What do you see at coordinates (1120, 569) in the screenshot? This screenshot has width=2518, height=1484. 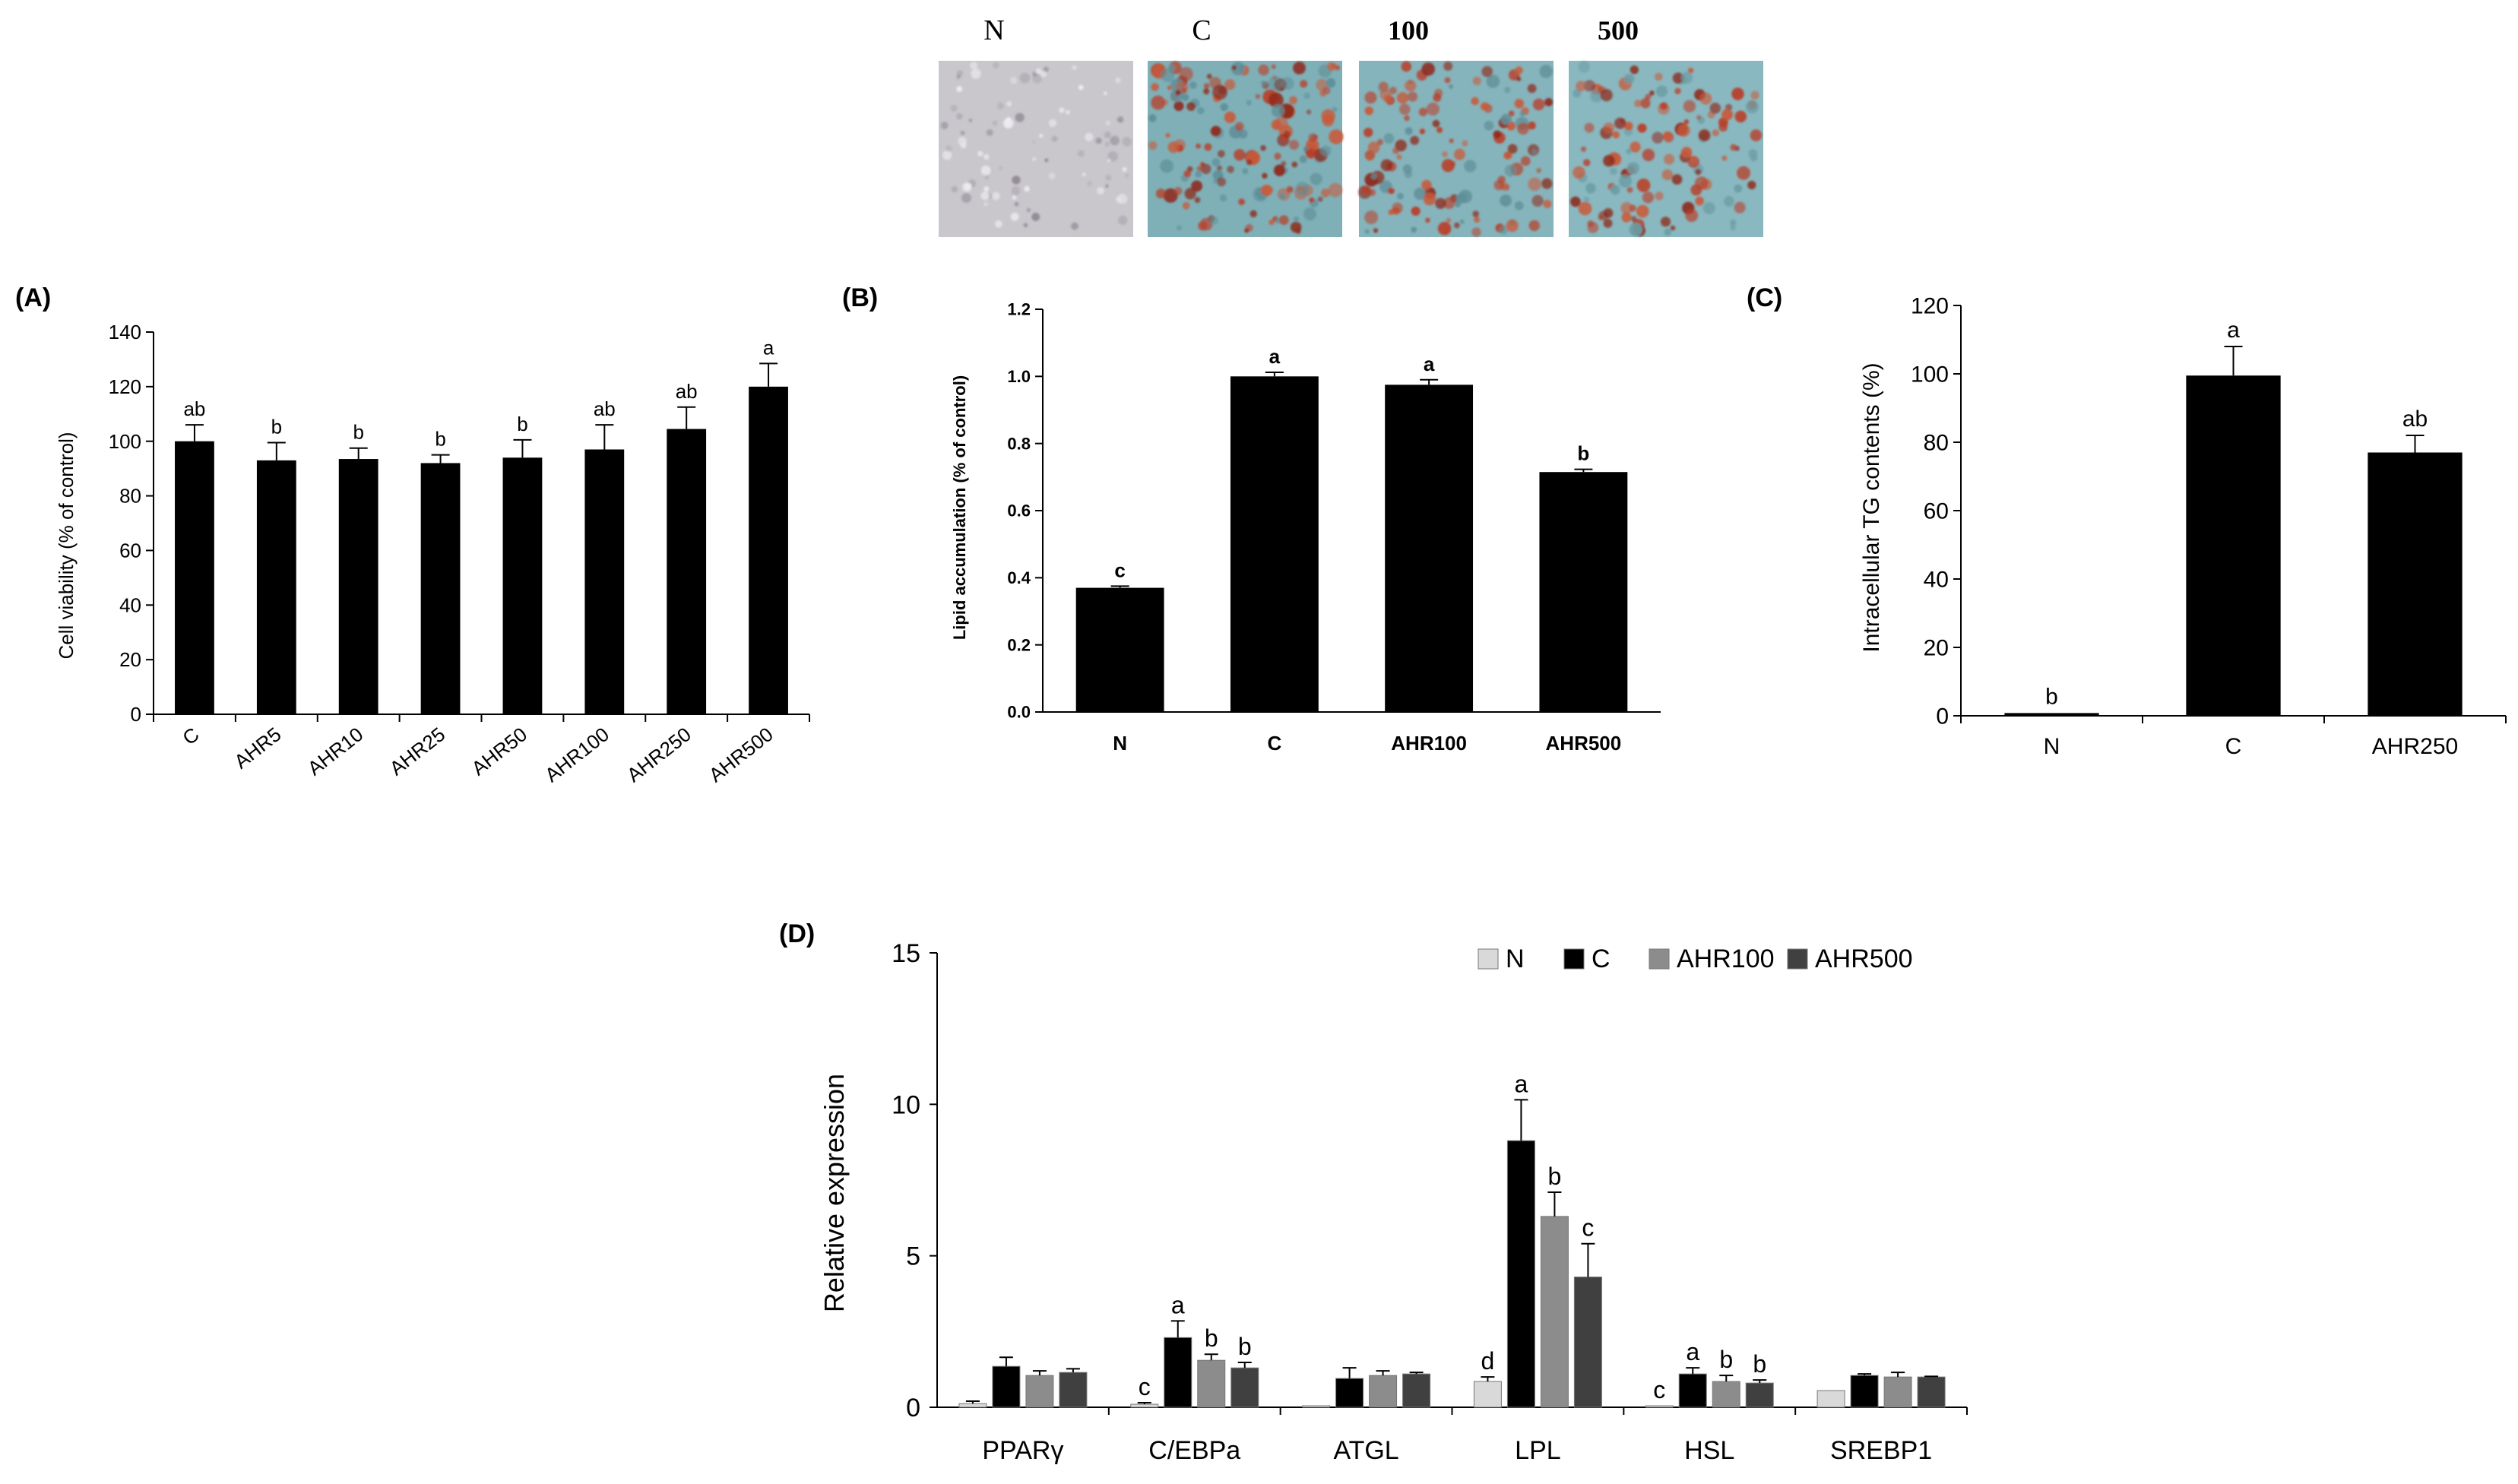 I see `significance-label: c` at bounding box center [1120, 569].